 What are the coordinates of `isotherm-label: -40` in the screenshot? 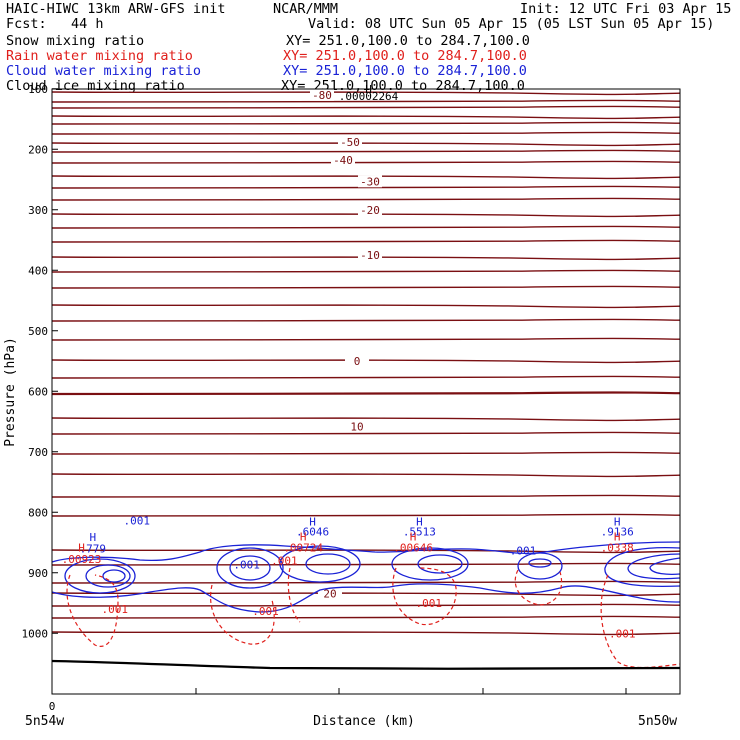 It's located at (343, 160).